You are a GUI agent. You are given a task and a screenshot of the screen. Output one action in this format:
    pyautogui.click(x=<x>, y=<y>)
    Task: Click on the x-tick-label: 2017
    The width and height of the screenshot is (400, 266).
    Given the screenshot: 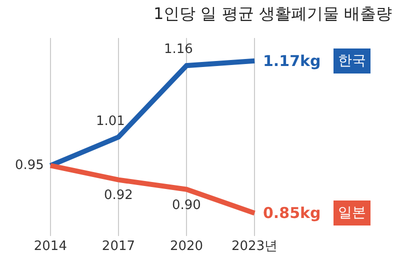 What is the action you would take?
    pyautogui.click(x=119, y=246)
    